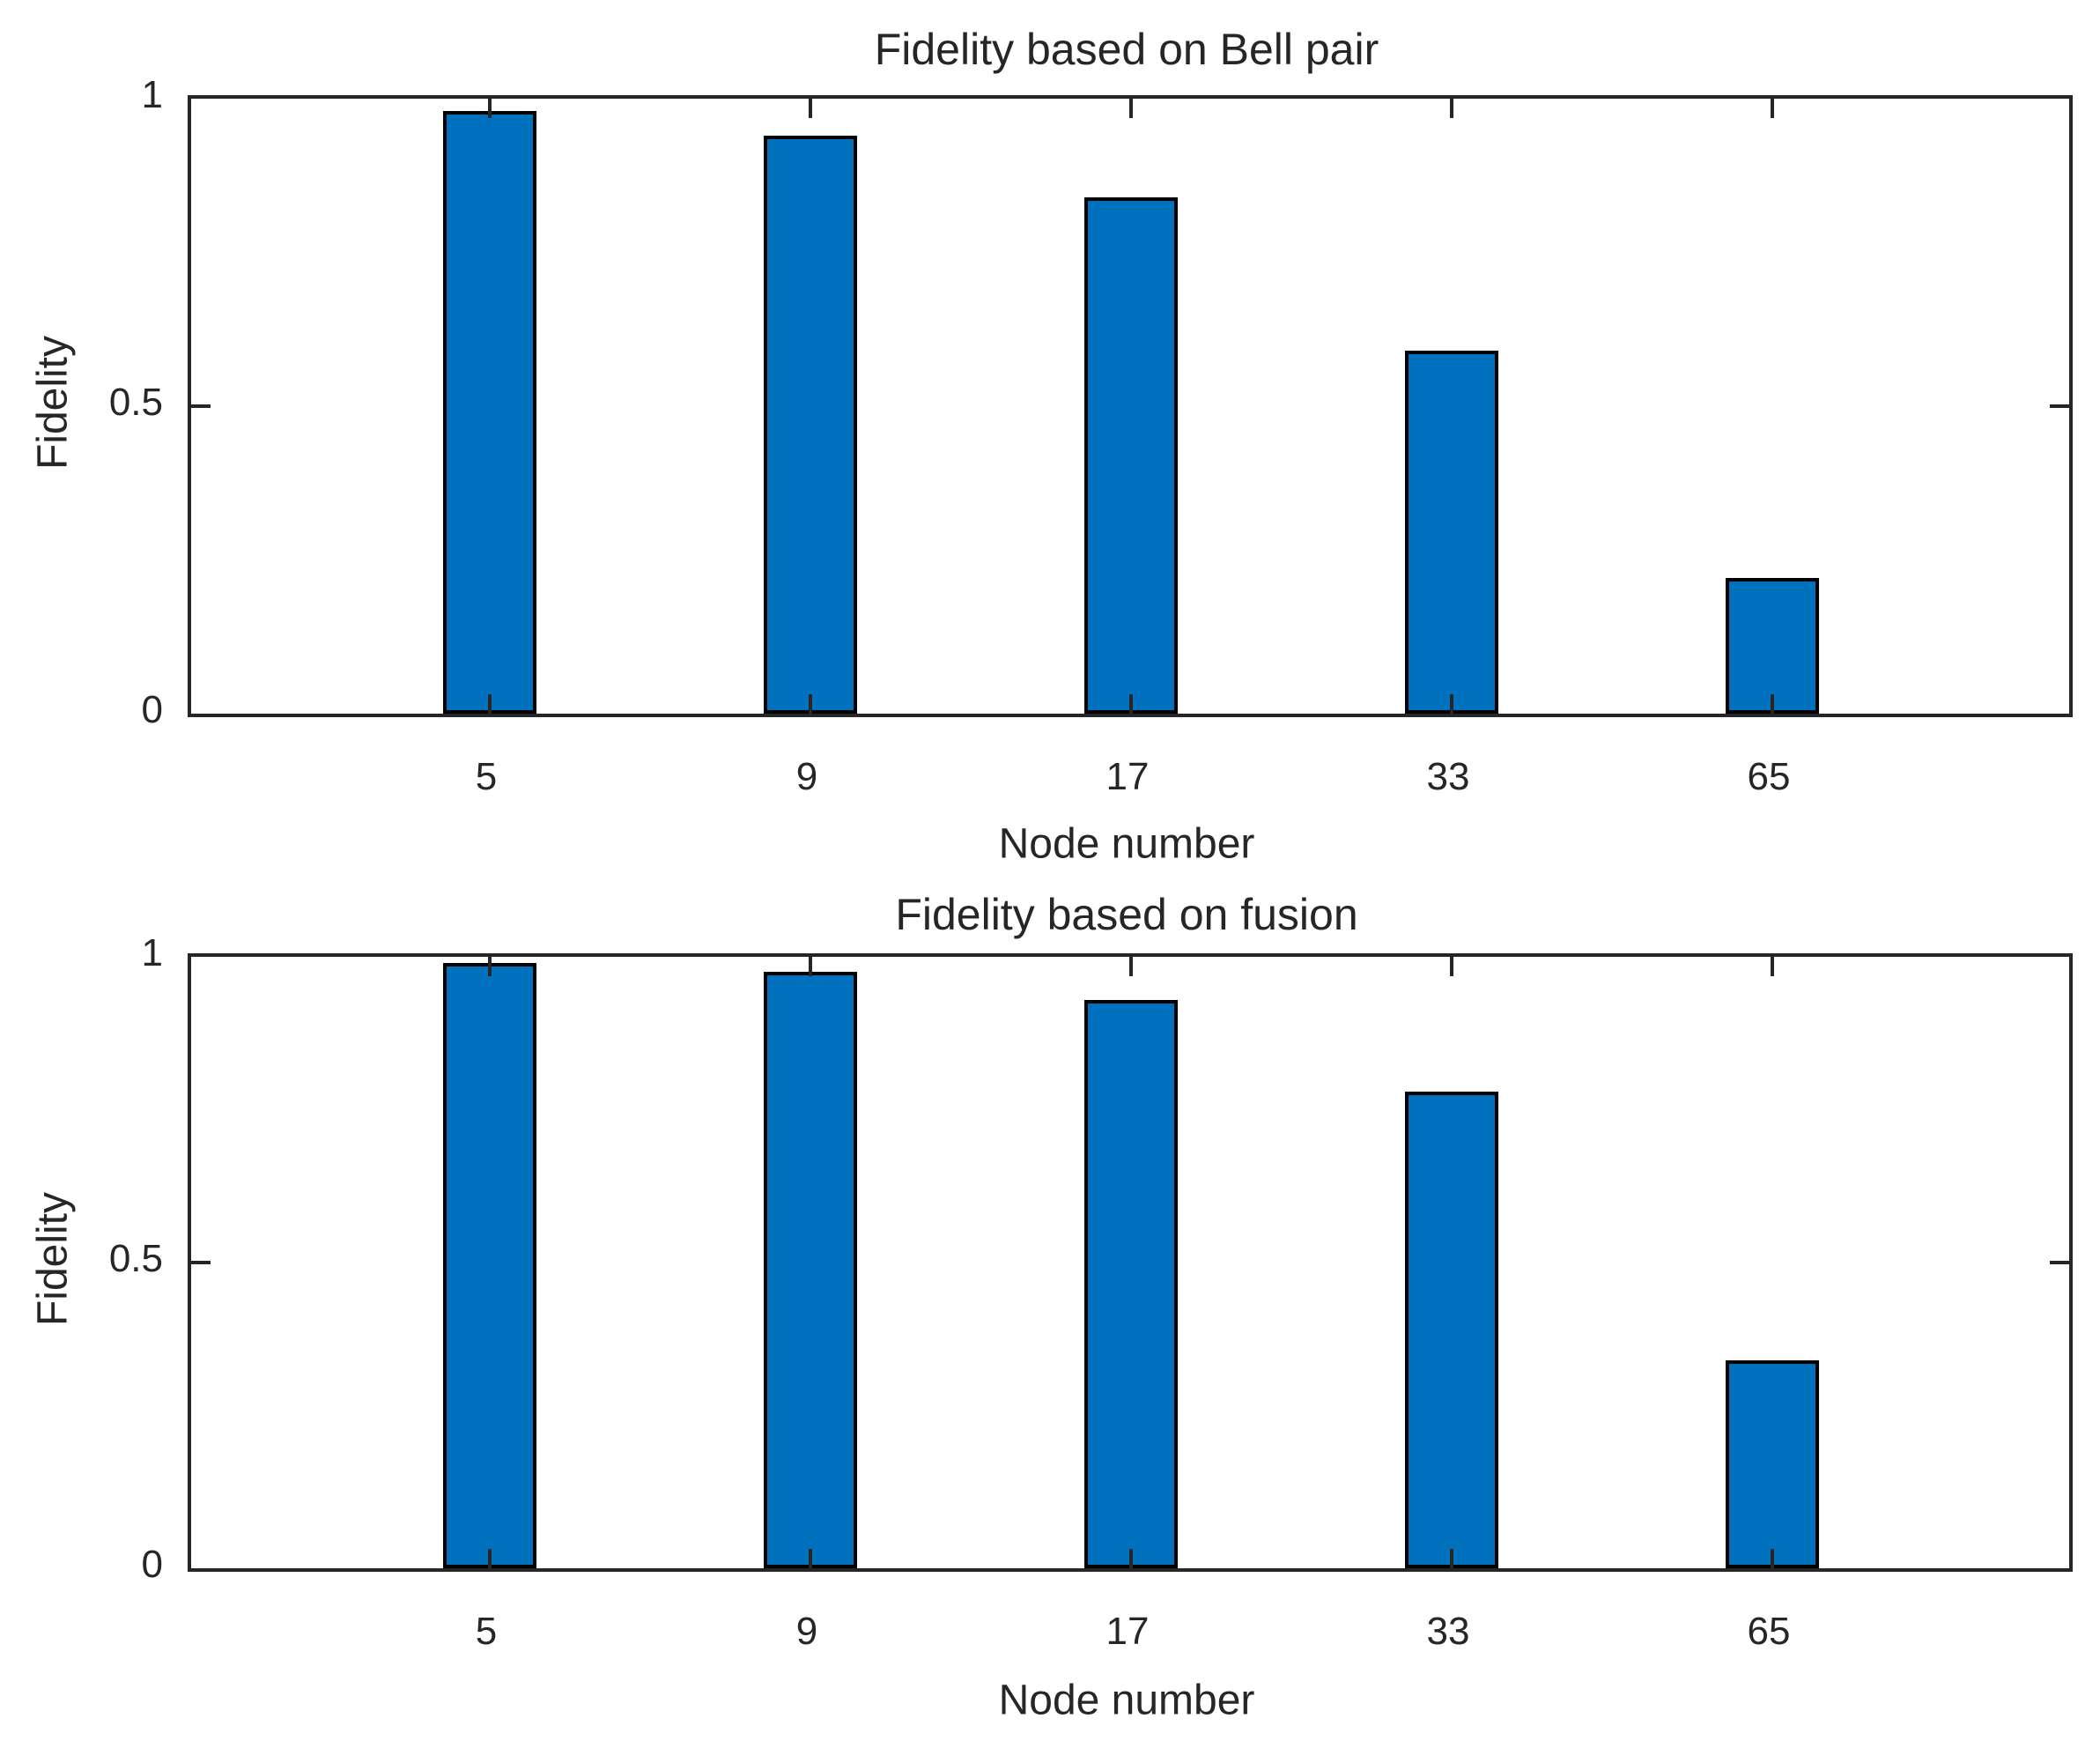  I want to click on x-axis-label-fusion: Node number, so click(1126, 1700).